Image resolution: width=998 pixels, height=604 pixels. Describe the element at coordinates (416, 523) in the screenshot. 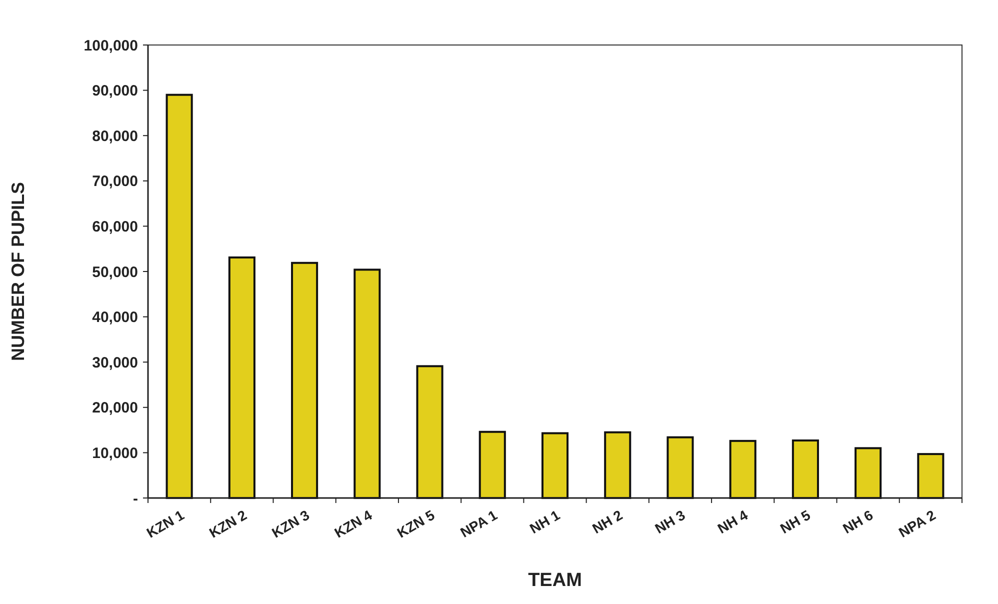

I see `x-tick-label: KZN 5` at that location.